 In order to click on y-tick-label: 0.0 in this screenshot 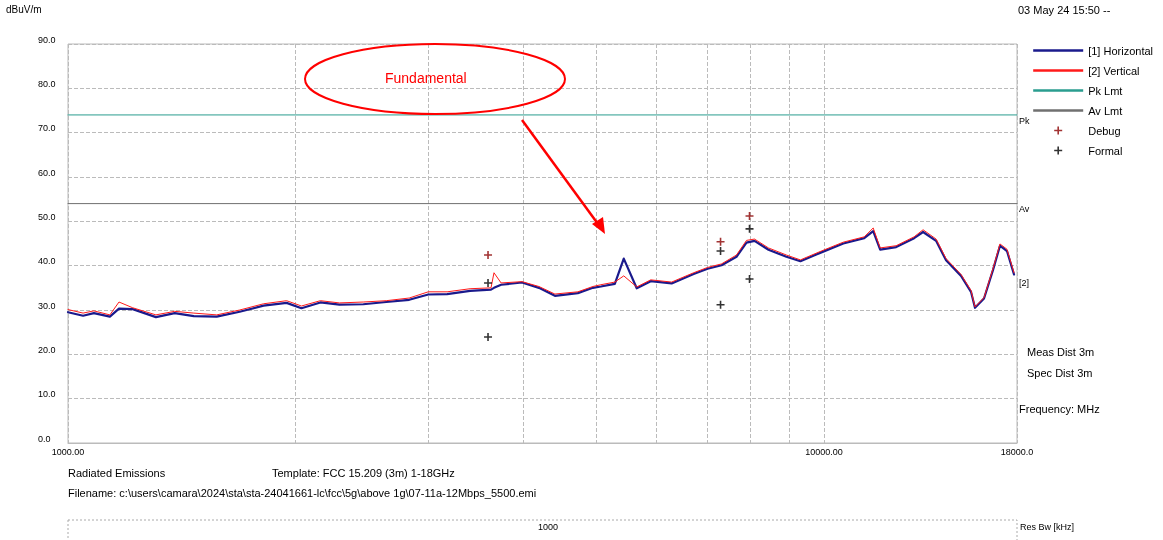, I will do `click(44, 438)`.